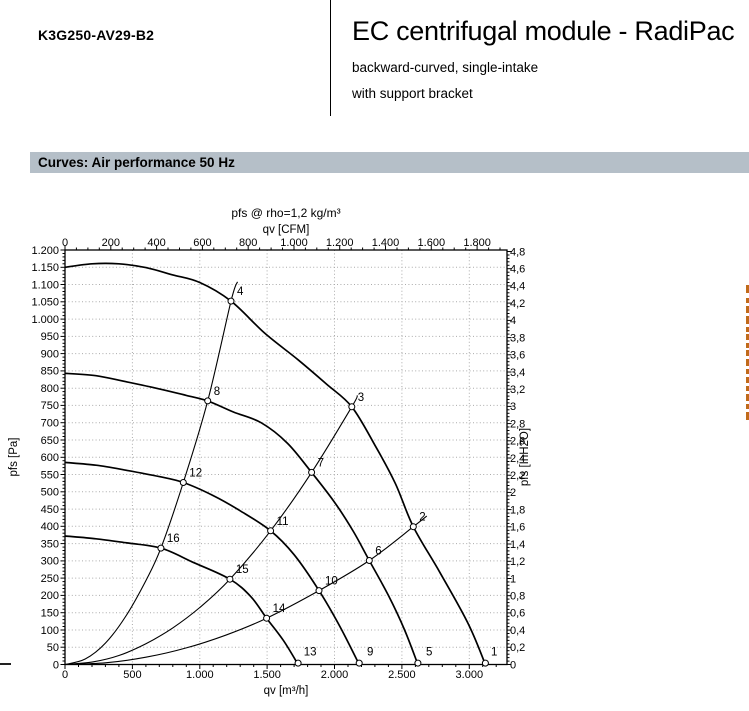 The image size is (749, 711). I want to click on fan-curve-min, so click(181, 600).